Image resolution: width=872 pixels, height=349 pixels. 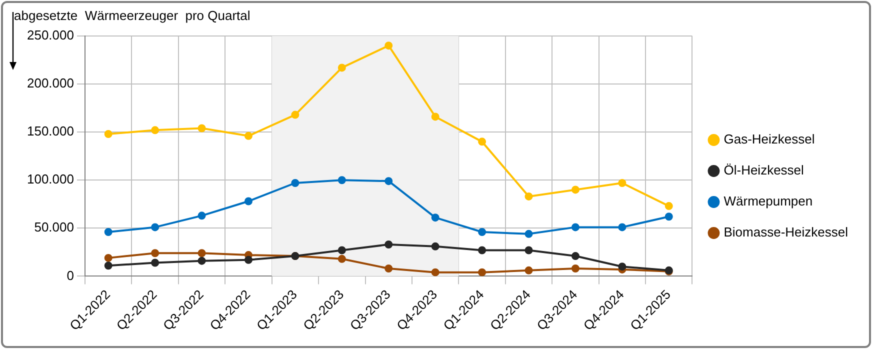 What do you see at coordinates (50, 179) in the screenshot?
I see `y-tick-label: 100.000` at bounding box center [50, 179].